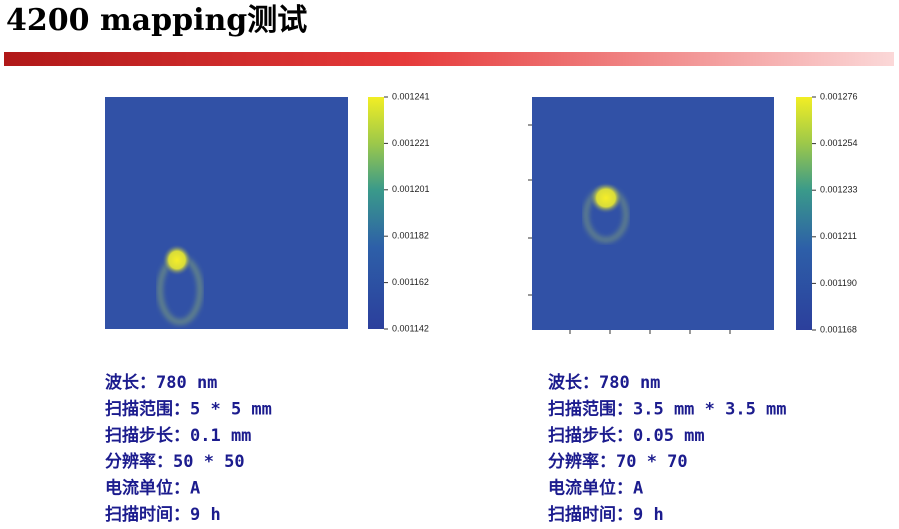 This screenshot has width=899, height=529. Describe the element at coordinates (226, 213) in the screenshot. I see `heatmap-left` at that location.